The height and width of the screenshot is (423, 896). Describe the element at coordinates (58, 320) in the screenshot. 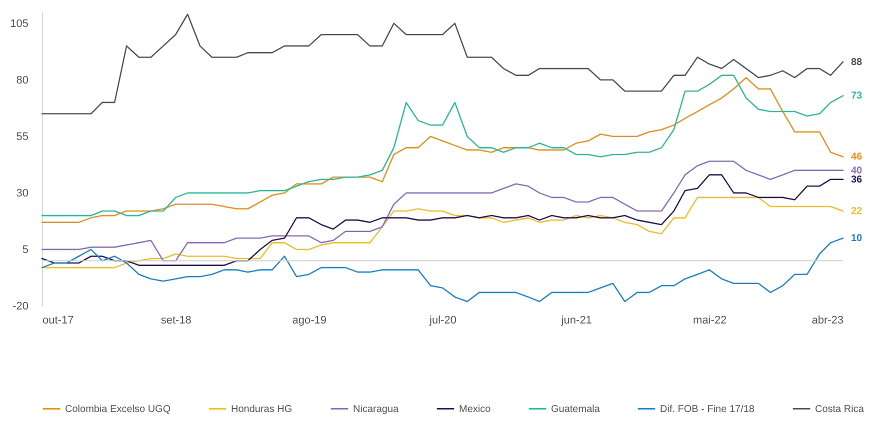

I see `x-tick-label: out-17` at that location.